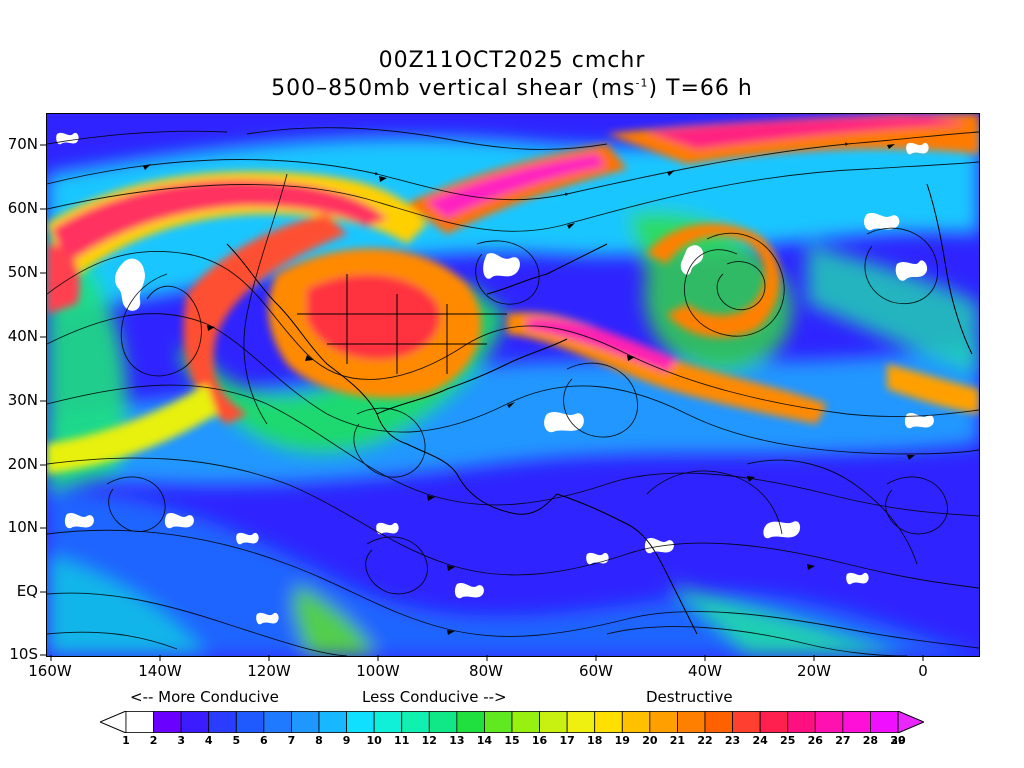  I want to click on colorbar-label: 16, so click(539, 740).